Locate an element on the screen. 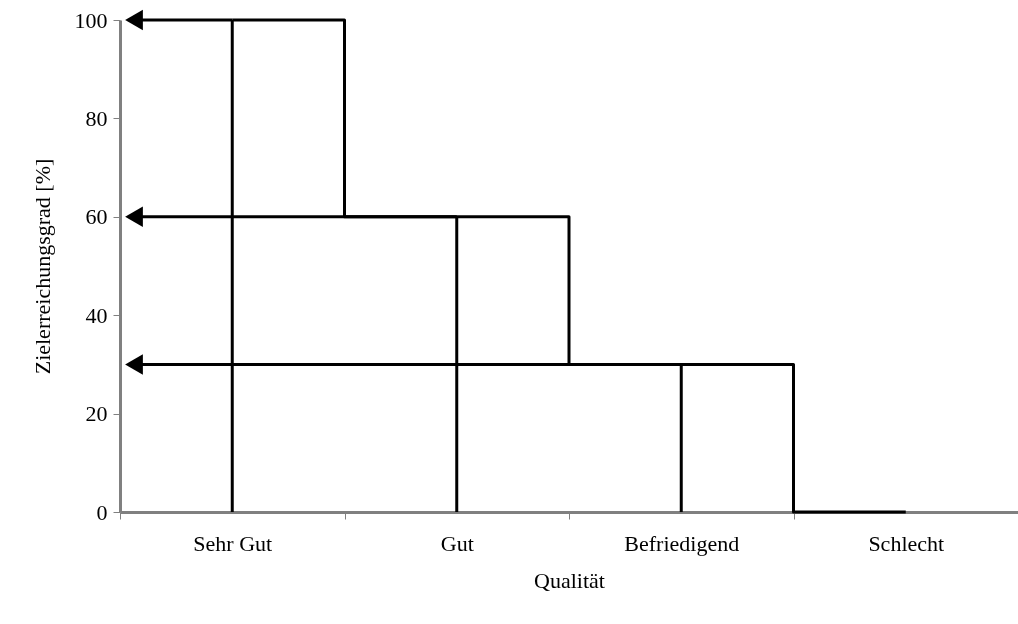 The height and width of the screenshot is (624, 1018). y-tick-label: 60 is located at coordinates (96, 217).